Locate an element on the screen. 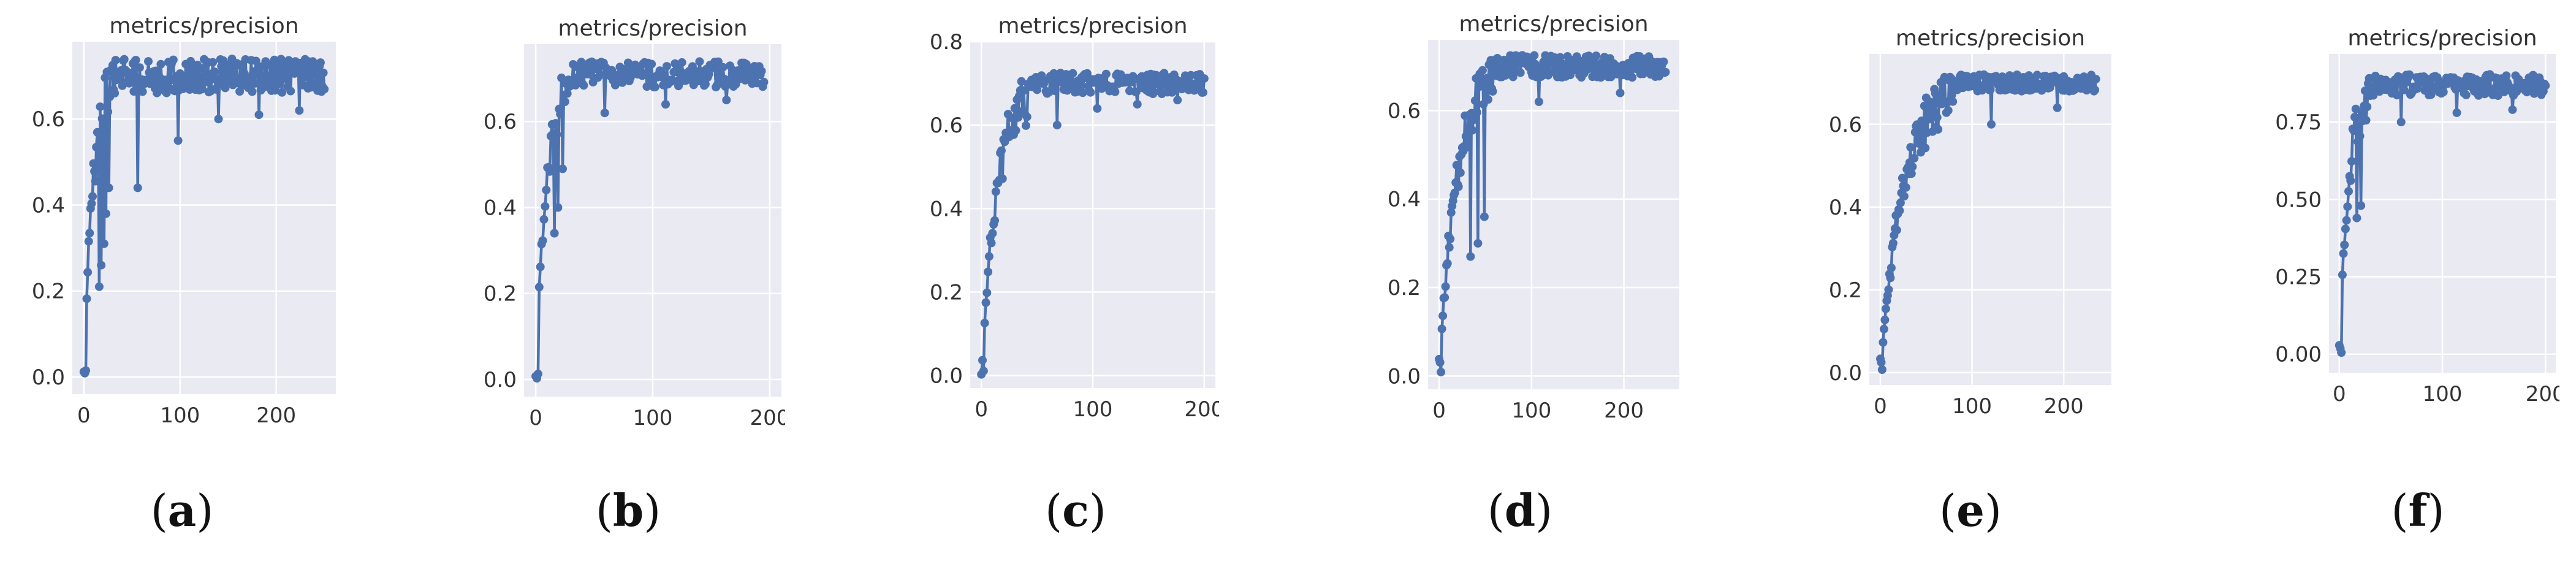 The width and height of the screenshot is (2576, 564). chart-panel-d: 0 100 200 0.0 0.2 0.4 0.6 metrics/precision is located at coordinates (1533, 217).